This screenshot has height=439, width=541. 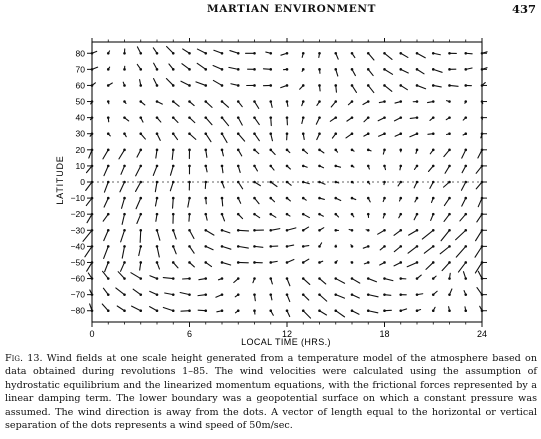 What do you see at coordinates (91, 334) in the screenshot?
I see `x-tick-label: 0` at bounding box center [91, 334].